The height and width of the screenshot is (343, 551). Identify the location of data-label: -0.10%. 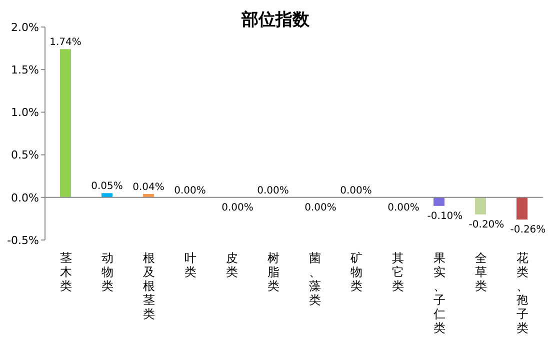
(445, 216).